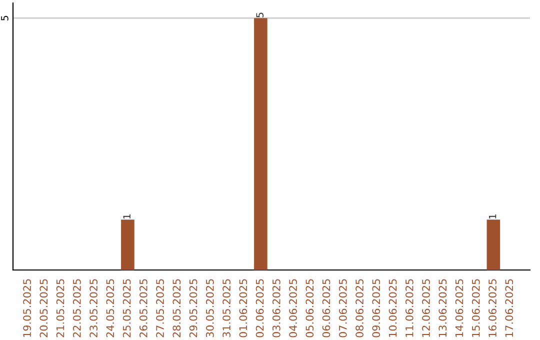 This screenshot has height=340, width=540. What do you see at coordinates (226, 308) in the screenshot?
I see `x-tick-label: 31.05.2025` at bounding box center [226, 308].